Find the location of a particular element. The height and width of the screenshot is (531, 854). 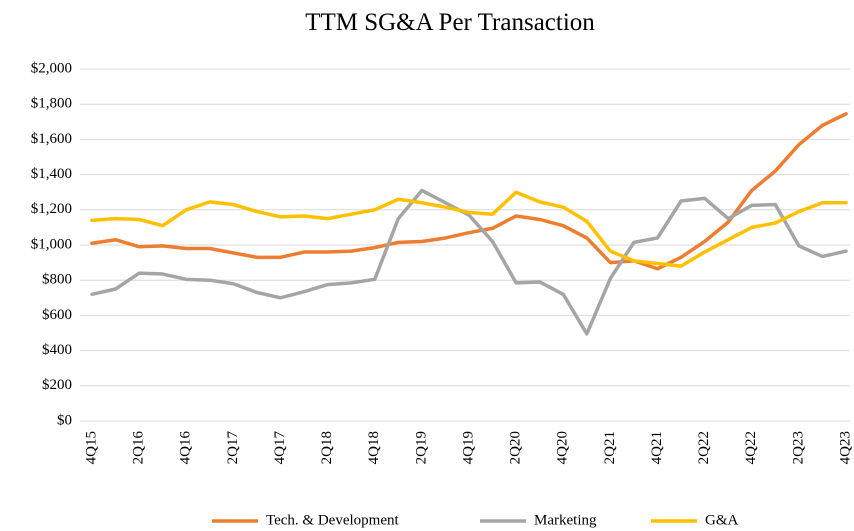

y-tick-label: $0 is located at coordinates (64, 420).